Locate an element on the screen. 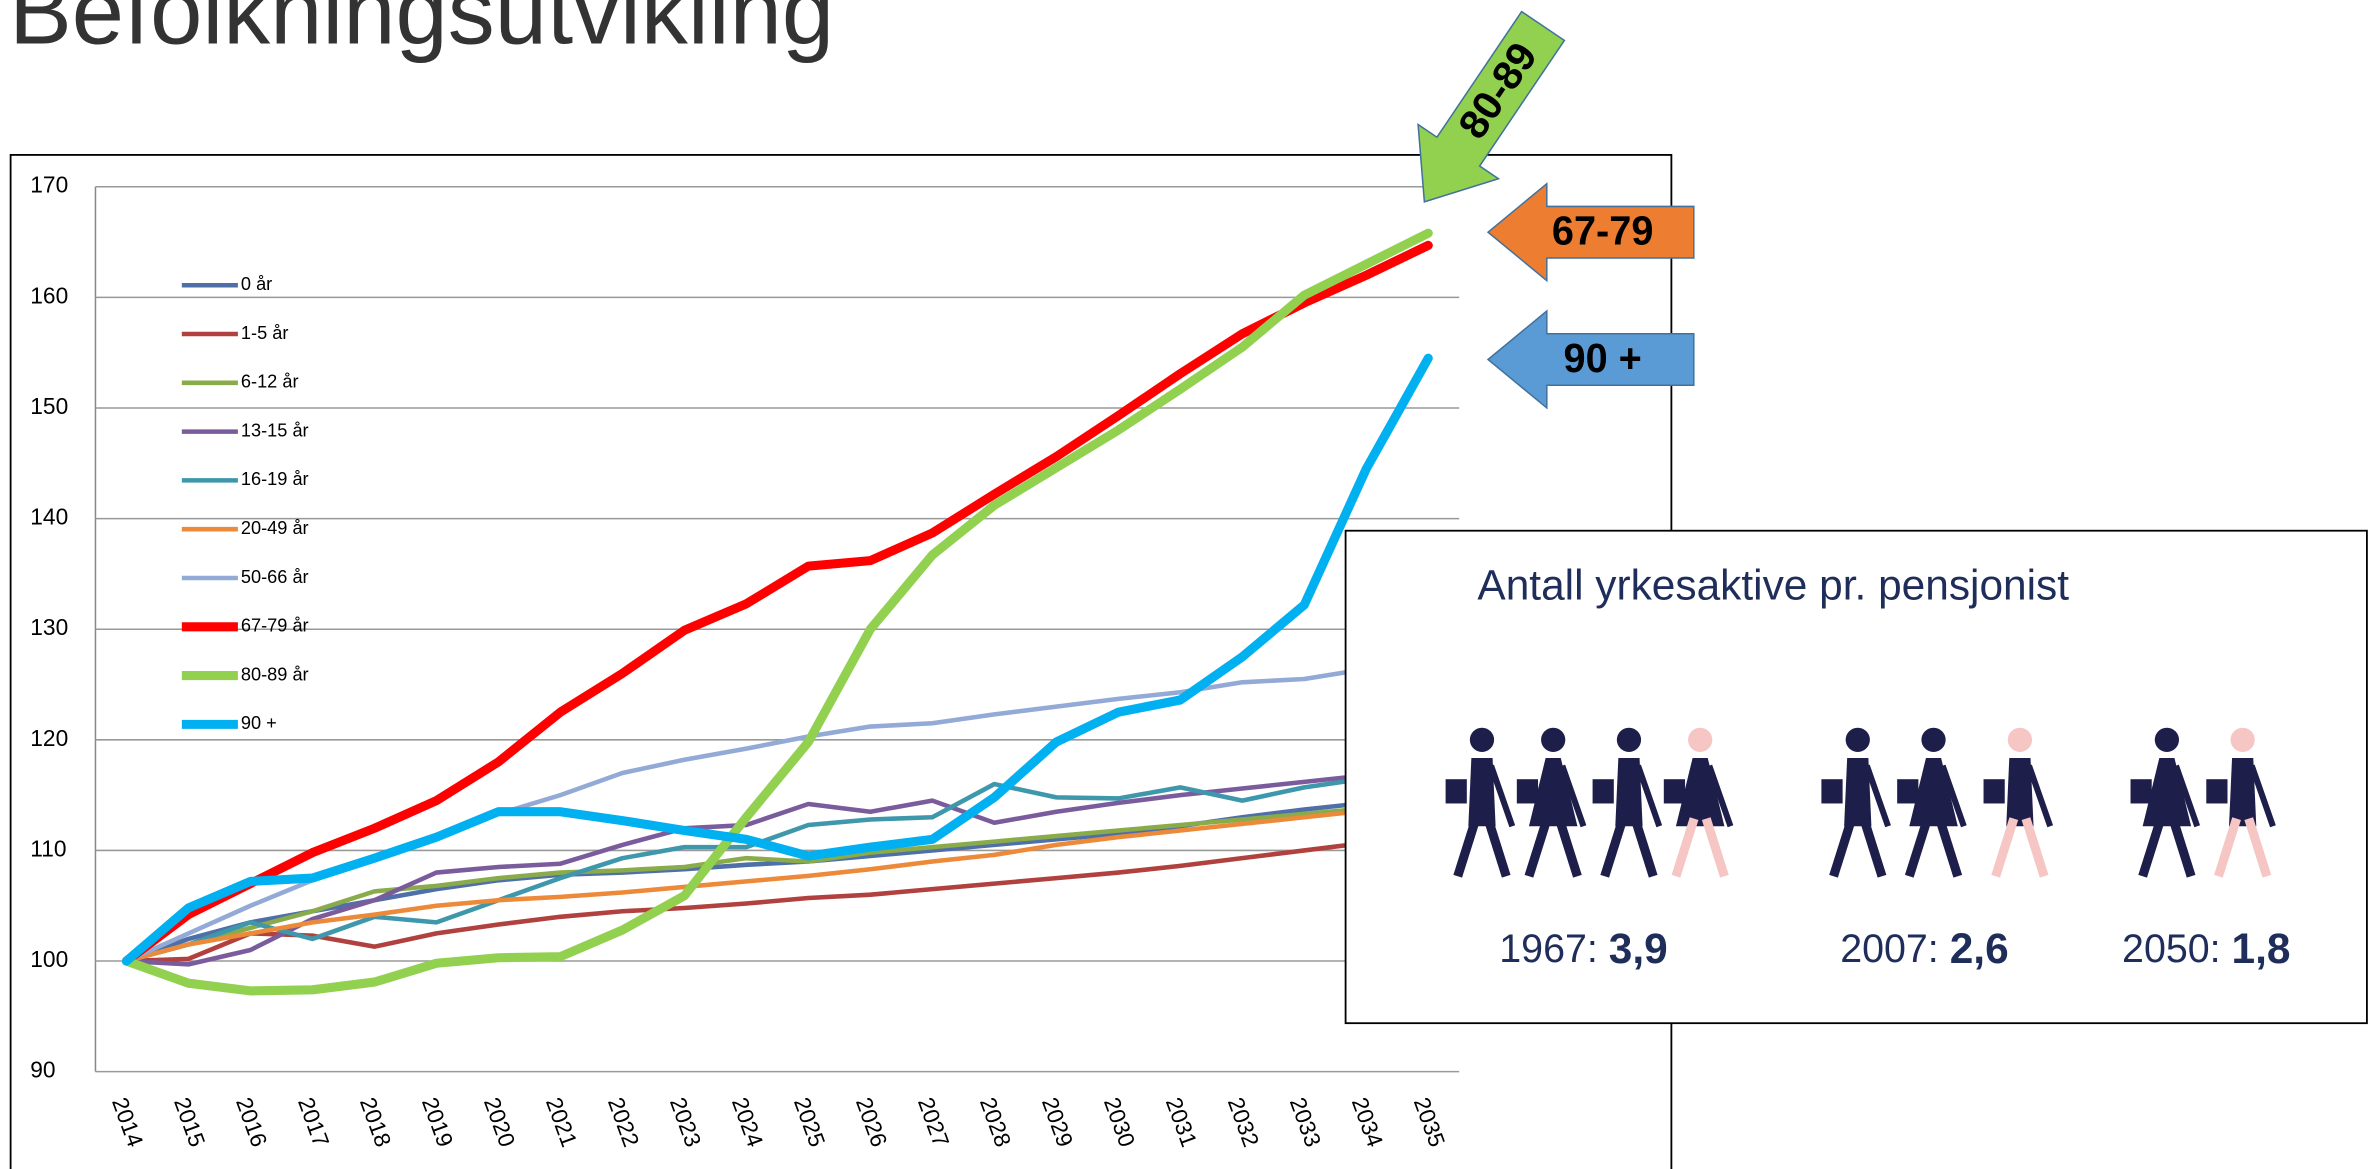 This screenshot has height=1169, width=2376. y-tick-label: 90 is located at coordinates (42, 1070).